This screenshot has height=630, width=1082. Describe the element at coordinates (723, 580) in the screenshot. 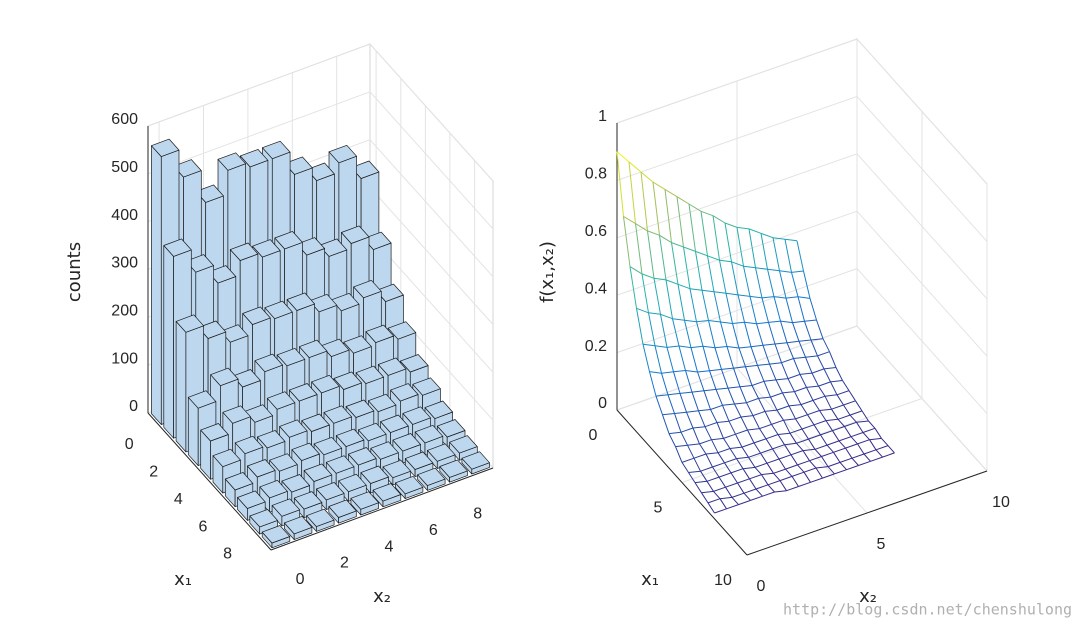

I see `x-tick-label: 10` at that location.